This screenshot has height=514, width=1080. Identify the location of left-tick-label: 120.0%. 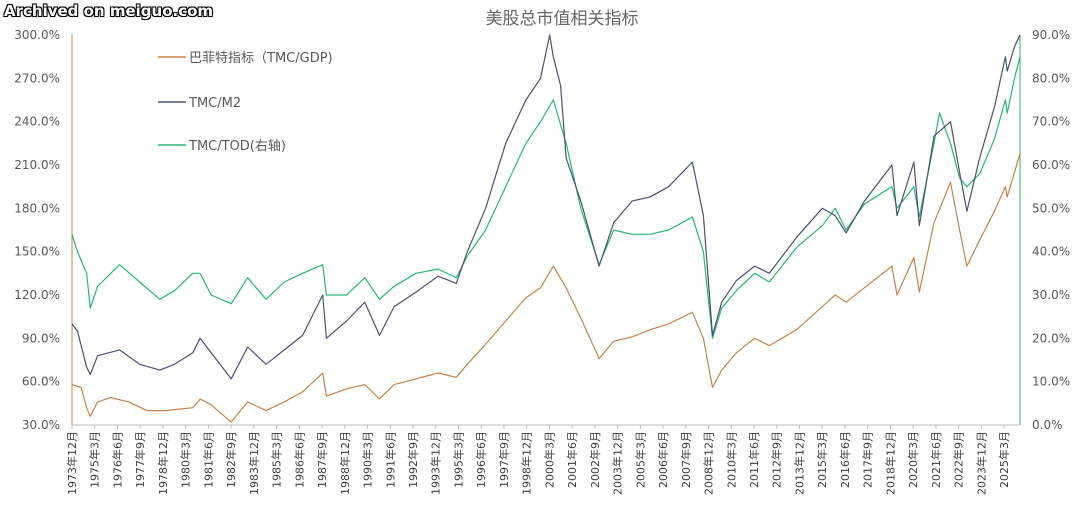
(37, 295).